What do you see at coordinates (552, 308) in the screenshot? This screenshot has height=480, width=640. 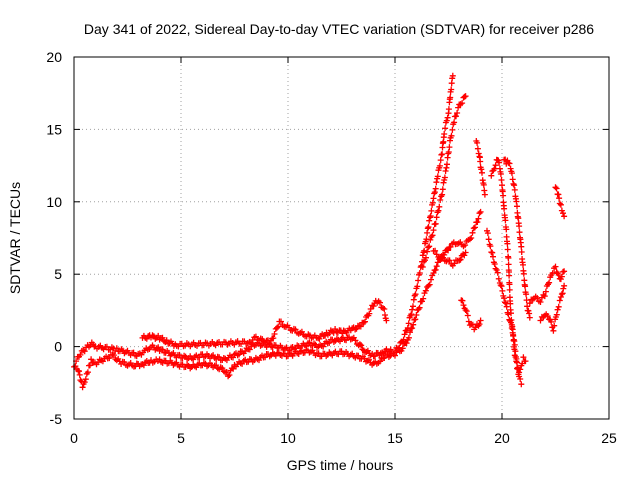 I see `series-late-h` at bounding box center [552, 308].